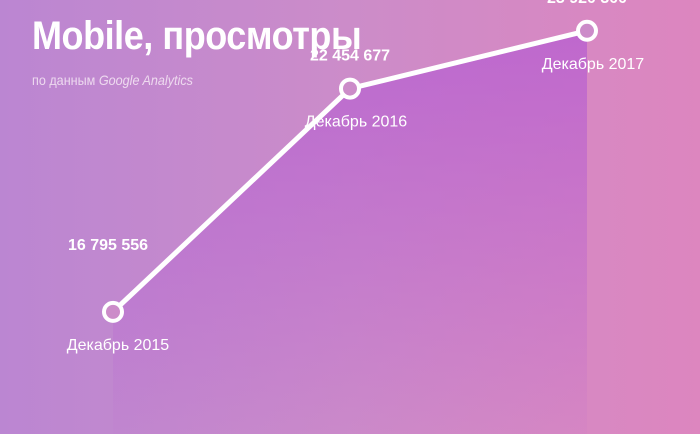  Describe the element at coordinates (593, 64) in the screenshot. I see `category-label: Декабрь 2017` at that location.